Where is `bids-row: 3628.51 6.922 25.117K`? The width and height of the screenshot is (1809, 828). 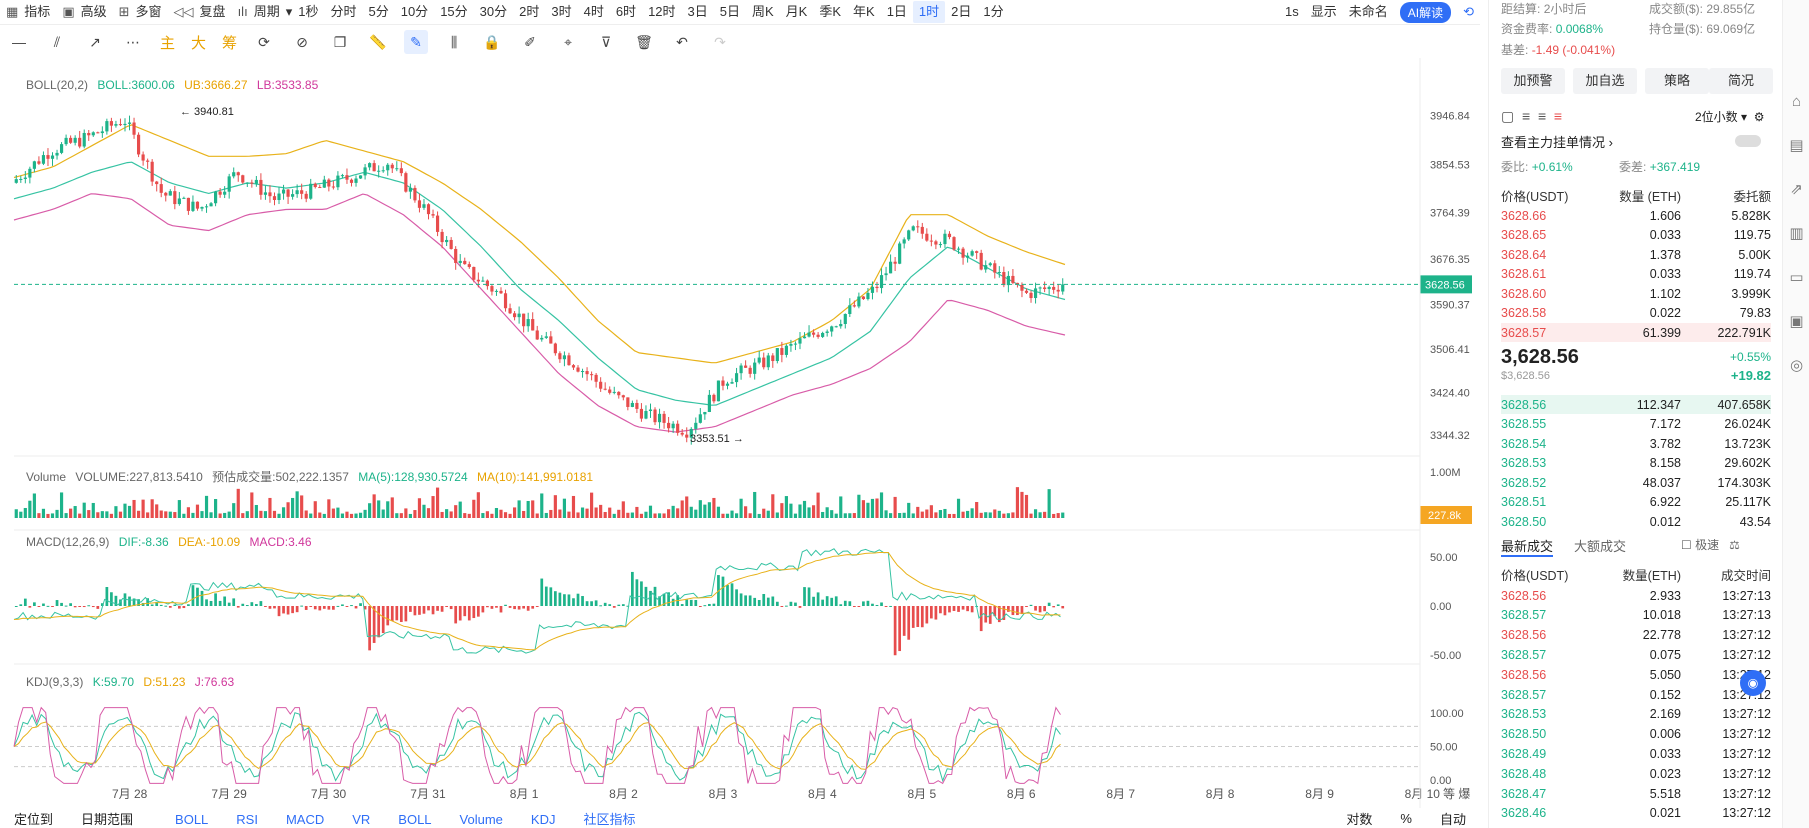
bids-row: 3628.51 6.922 25.117K is located at coordinates (1636, 502).